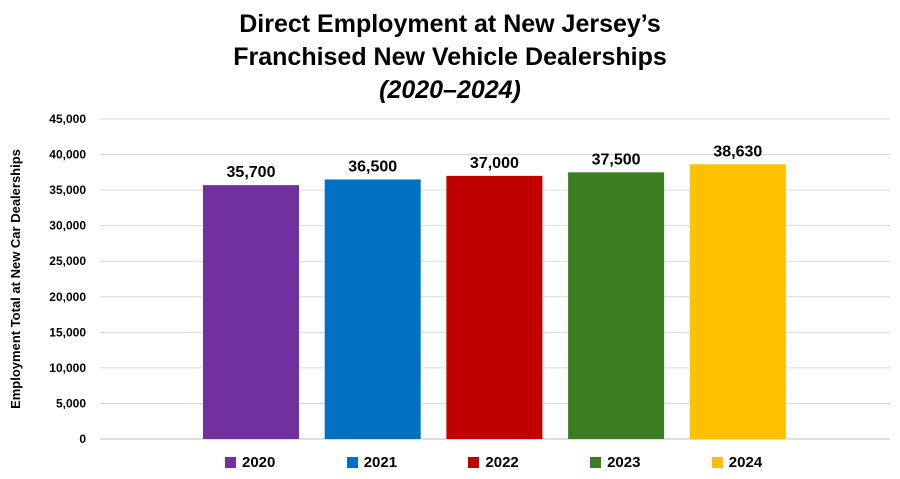  I want to click on y-tick-label: 5,000, so click(71, 403).